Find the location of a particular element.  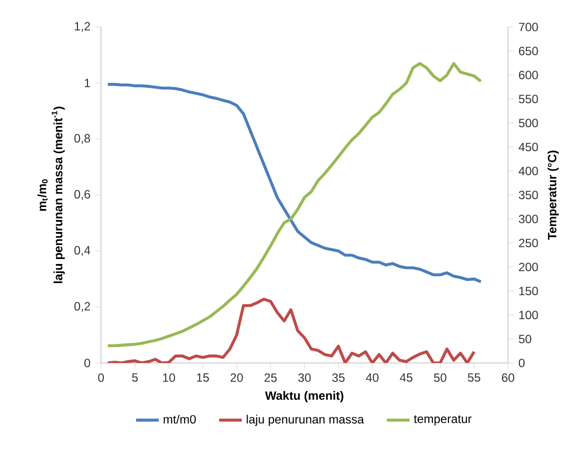

x-tick-label: 40 is located at coordinates (372, 377).